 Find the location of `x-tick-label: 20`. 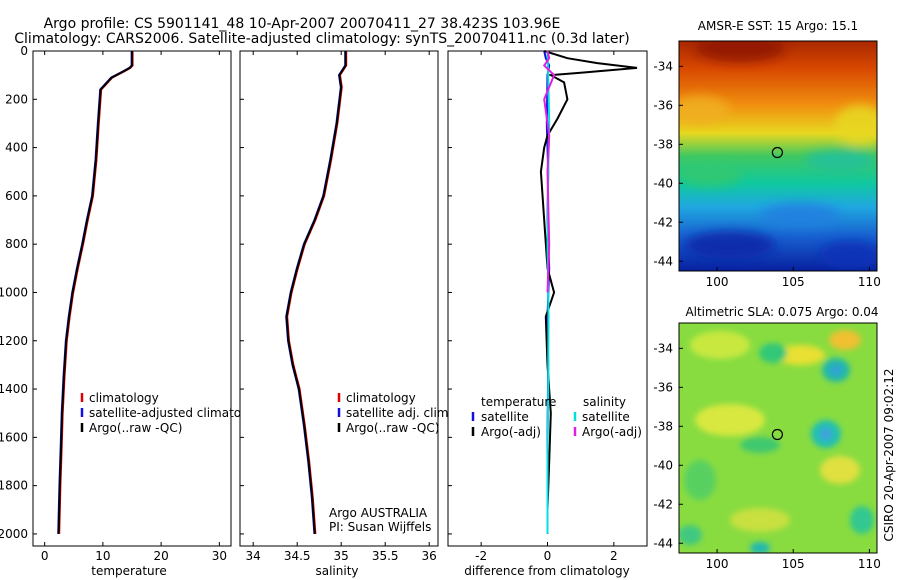

x-tick-label: 20 is located at coordinates (160, 556).